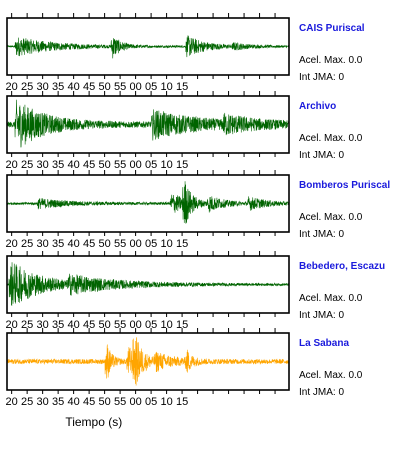 Image resolution: width=410 pixels, height=460 pixels. I want to click on station-name: Archivo, so click(318, 106).